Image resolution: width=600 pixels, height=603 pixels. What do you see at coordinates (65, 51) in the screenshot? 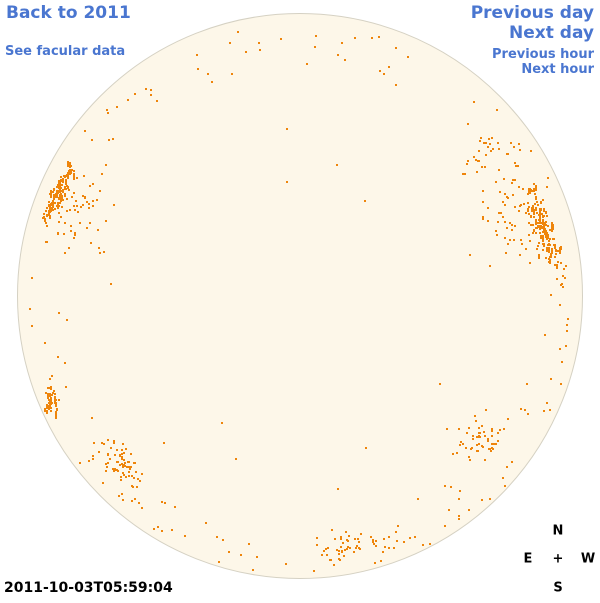
I see `facular-data-link: See facular data` at bounding box center [65, 51].